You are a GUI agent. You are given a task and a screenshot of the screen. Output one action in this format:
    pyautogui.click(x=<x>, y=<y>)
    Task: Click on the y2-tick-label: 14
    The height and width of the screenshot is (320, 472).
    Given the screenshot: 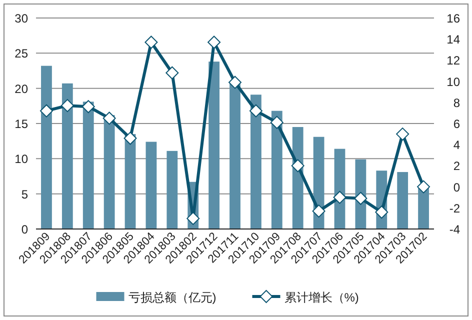 What is the action you would take?
    pyautogui.click(x=453, y=39)
    